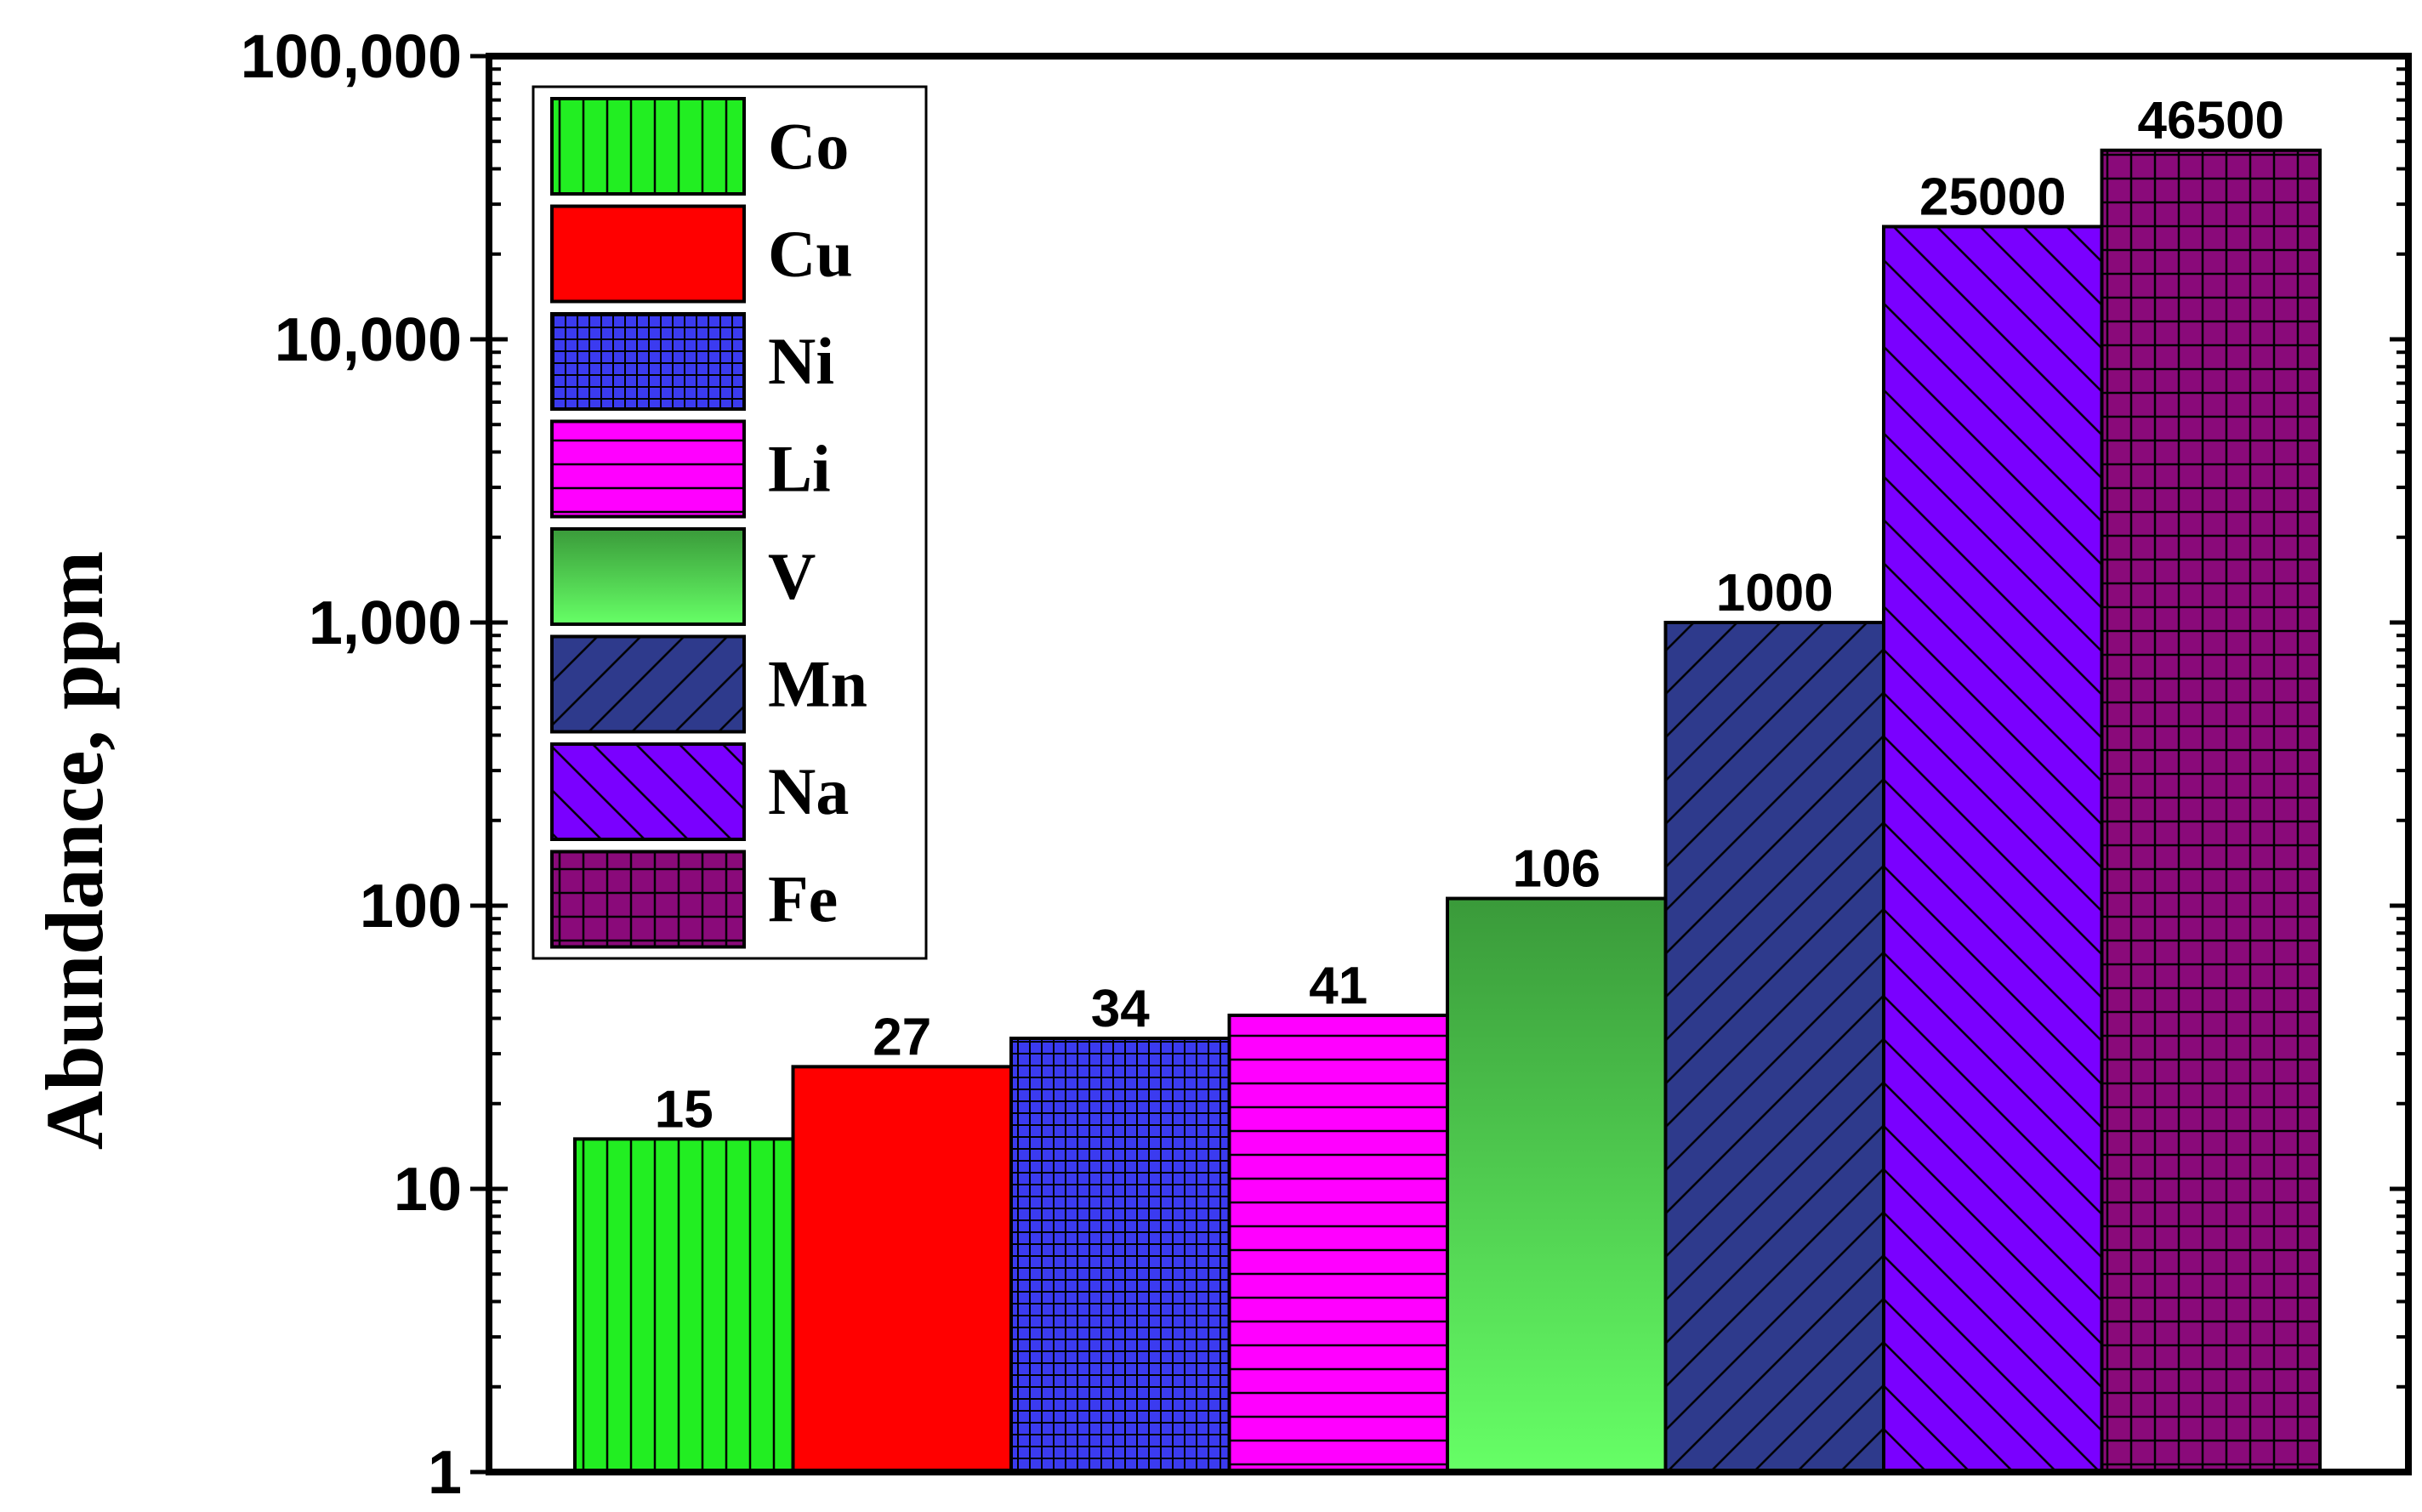  I want to click on legend-swatch-mn, so click(648, 684).